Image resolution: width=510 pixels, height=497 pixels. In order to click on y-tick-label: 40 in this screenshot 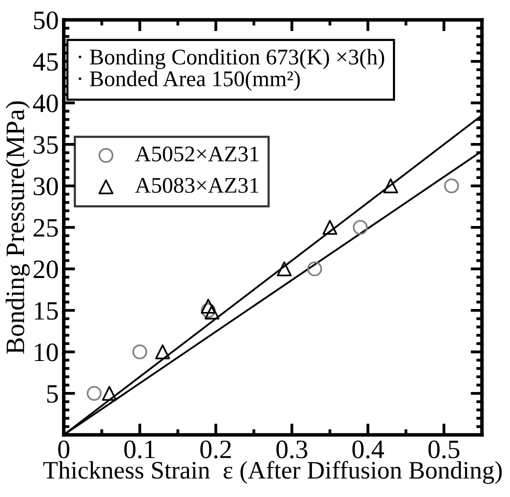, I will do `click(45, 103)`.